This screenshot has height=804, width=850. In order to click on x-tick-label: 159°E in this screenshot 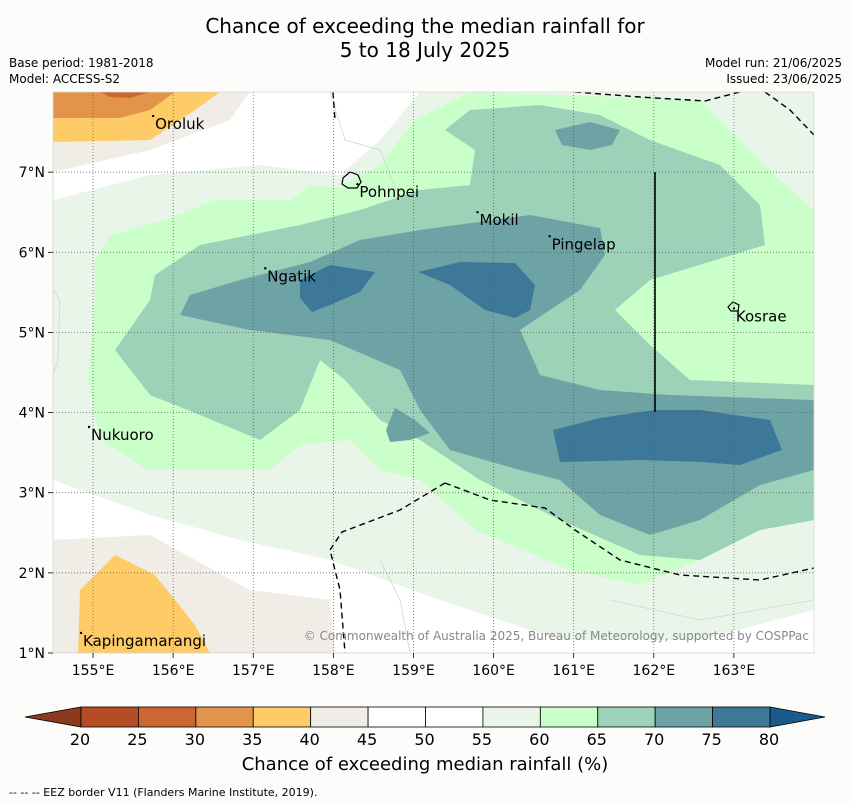, I will do `click(413, 671)`.